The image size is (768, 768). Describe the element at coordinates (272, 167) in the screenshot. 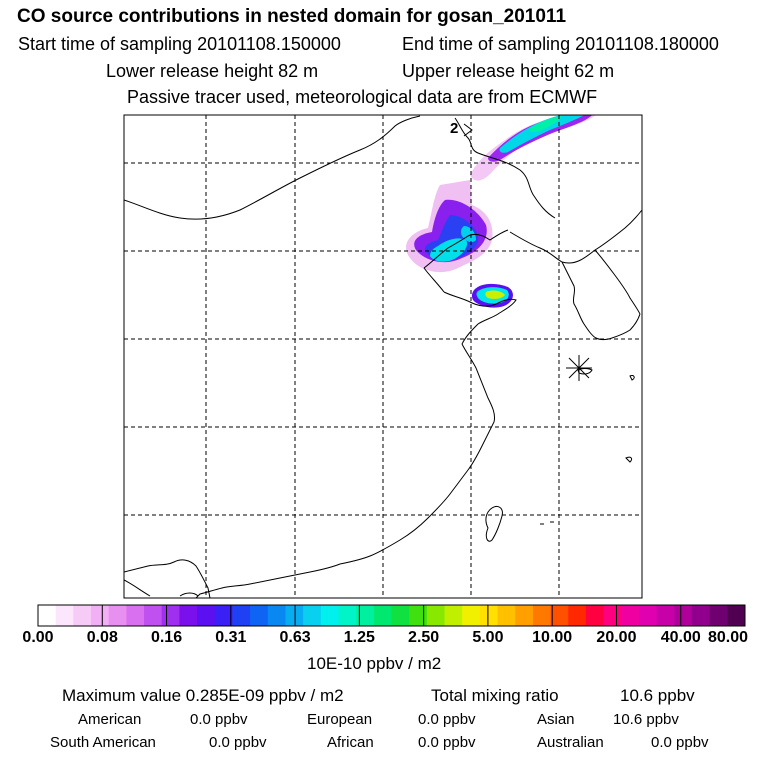

I see `border-mongolia` at that location.